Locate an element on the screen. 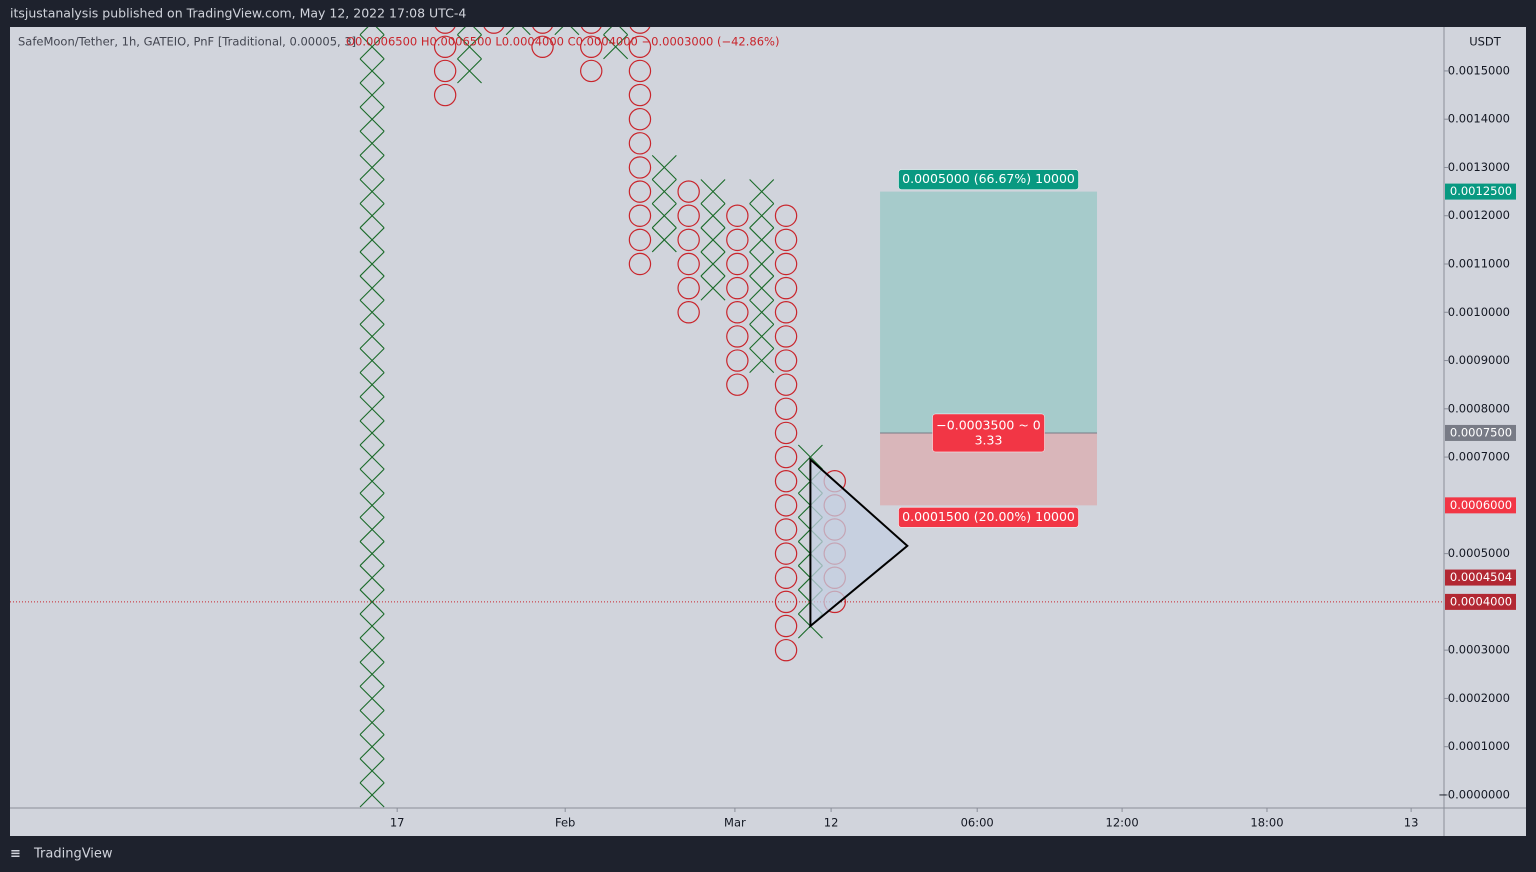  price-label: 0.0004000 is located at coordinates (1481, 601).